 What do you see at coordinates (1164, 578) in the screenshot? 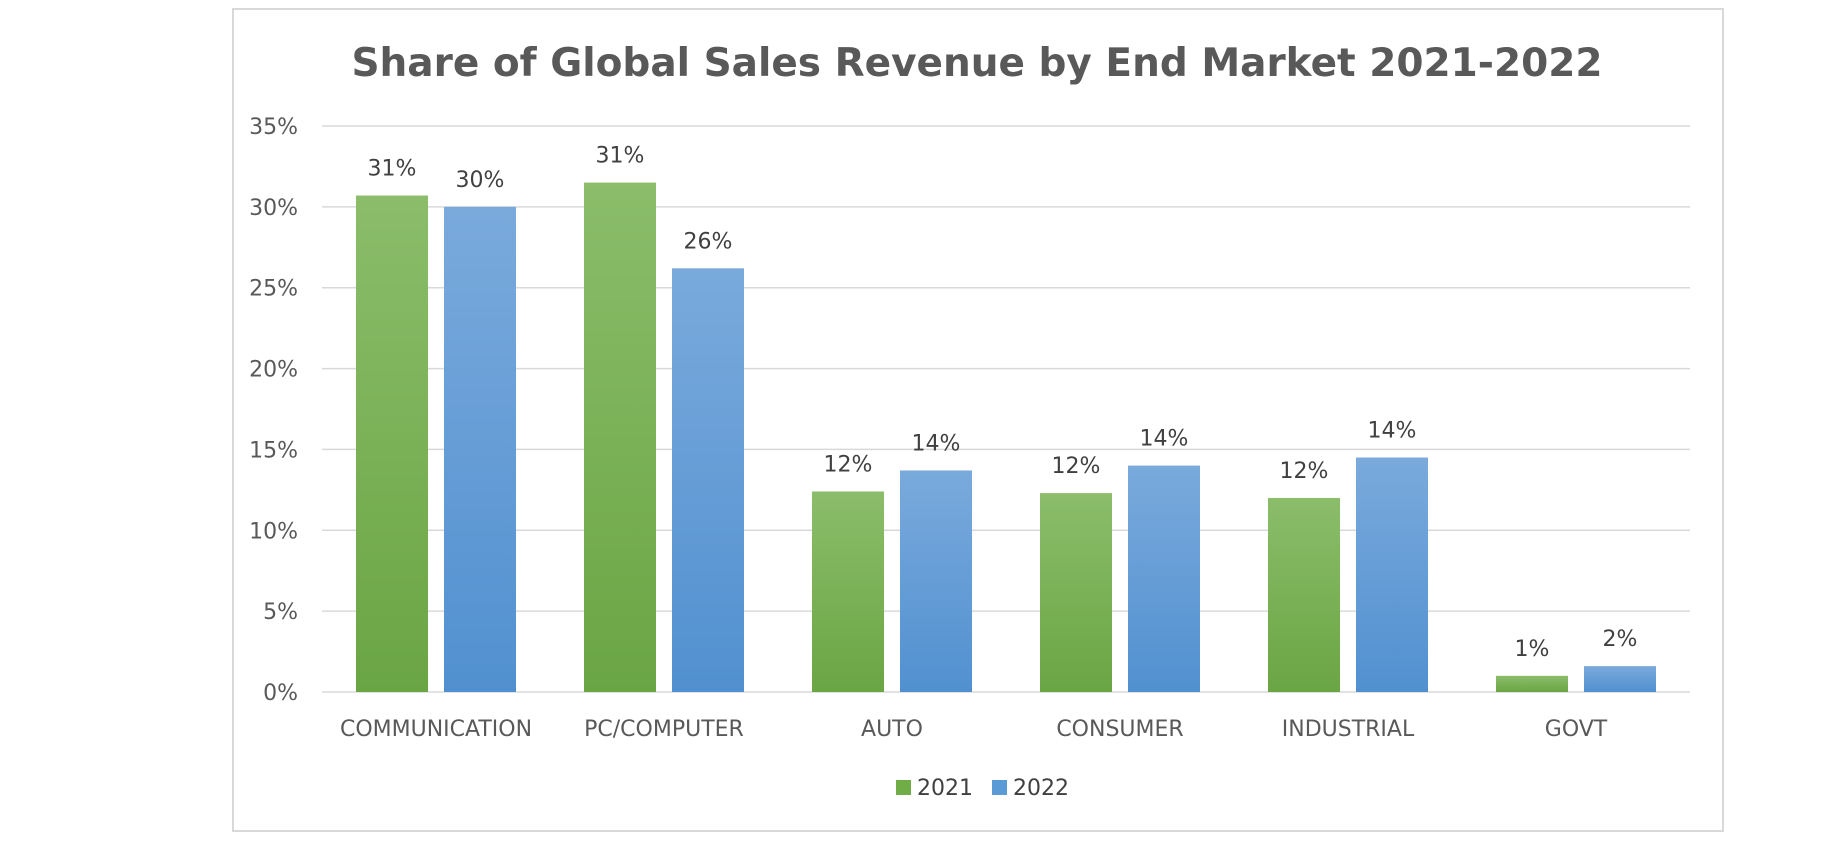
I see `bar-2022-consumer` at bounding box center [1164, 578].